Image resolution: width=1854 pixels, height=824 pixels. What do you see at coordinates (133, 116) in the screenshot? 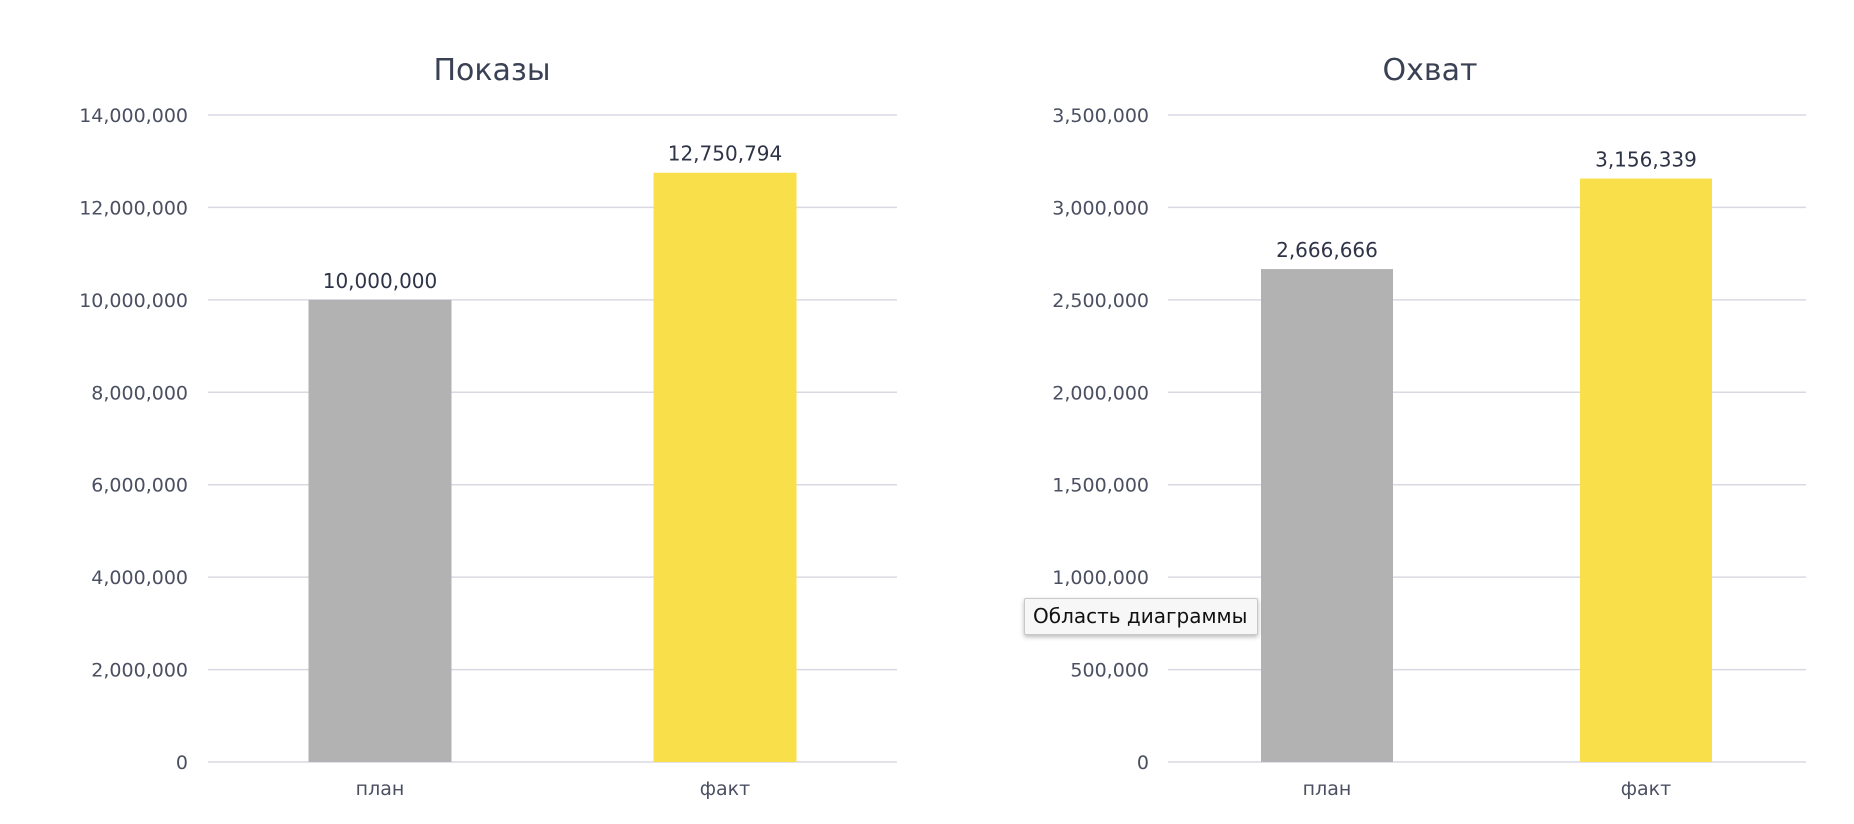
I see `y-tick-label: 14,000,000` at bounding box center [133, 116].